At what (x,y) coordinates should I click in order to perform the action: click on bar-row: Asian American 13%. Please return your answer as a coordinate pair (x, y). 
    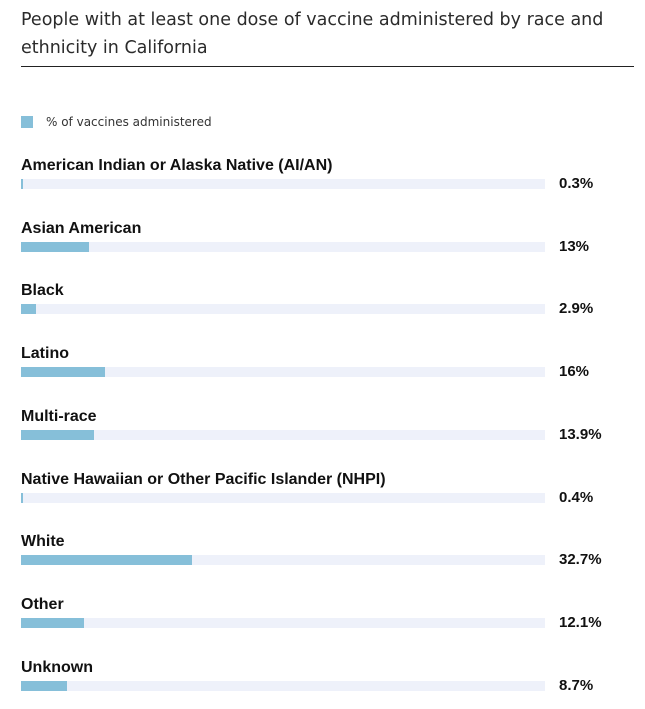
    Looking at the image, I should click on (321, 245).